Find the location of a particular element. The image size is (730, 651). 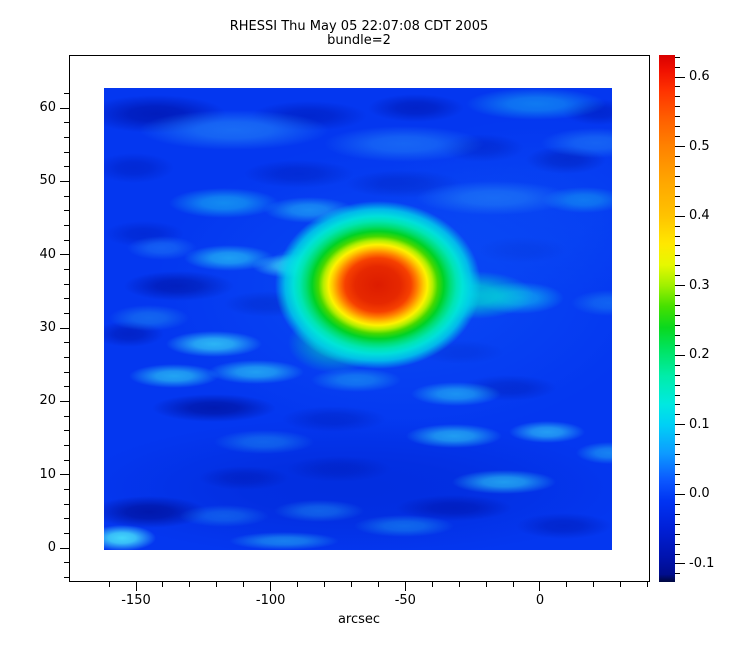

x-axis-label: arcsec is located at coordinates (359, 619).